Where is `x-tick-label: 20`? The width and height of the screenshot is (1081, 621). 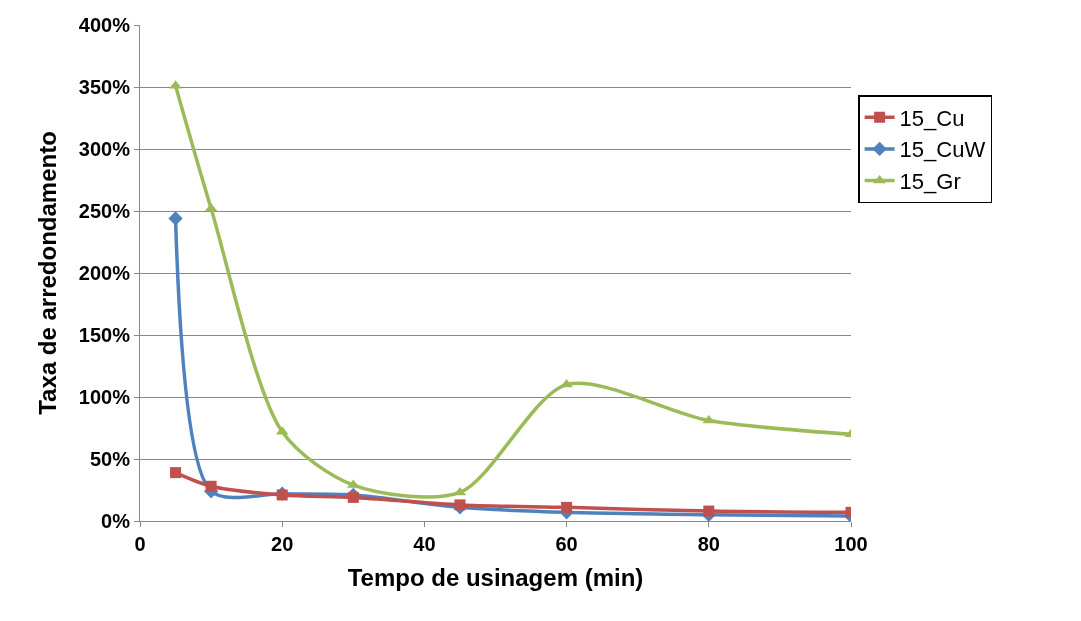 x-tick-label: 20 is located at coordinates (282, 544).